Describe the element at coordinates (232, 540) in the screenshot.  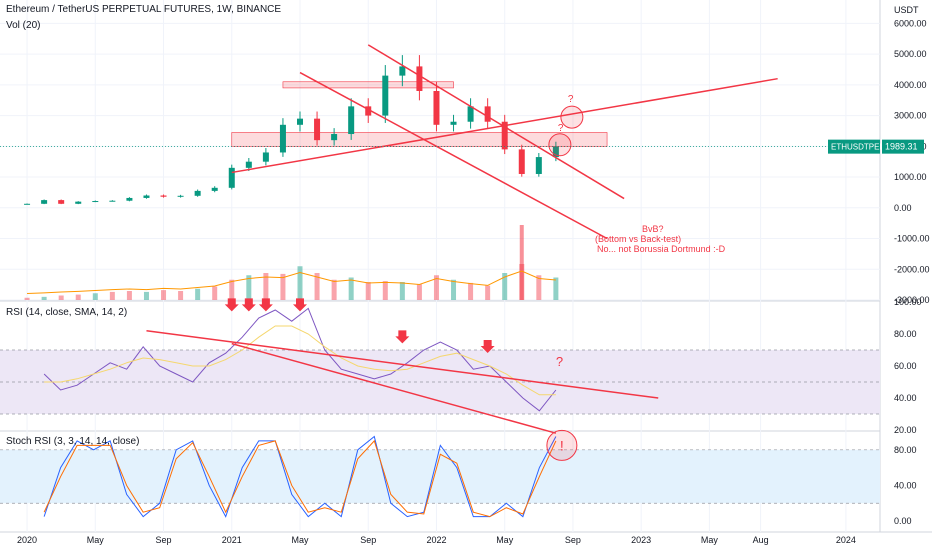
I see `x-tick-label: 2021` at that location.